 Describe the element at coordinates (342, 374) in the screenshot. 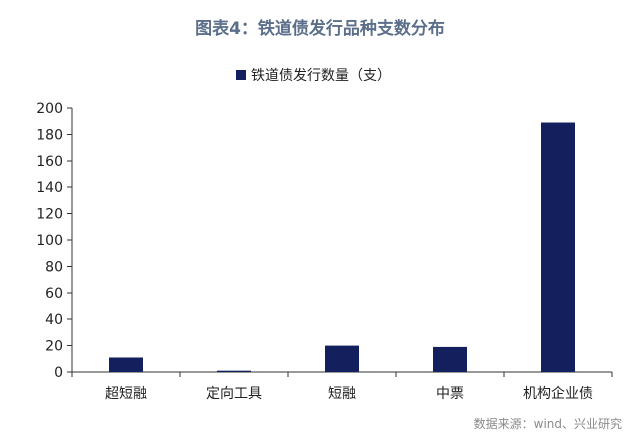

I see `x-ticks` at that location.